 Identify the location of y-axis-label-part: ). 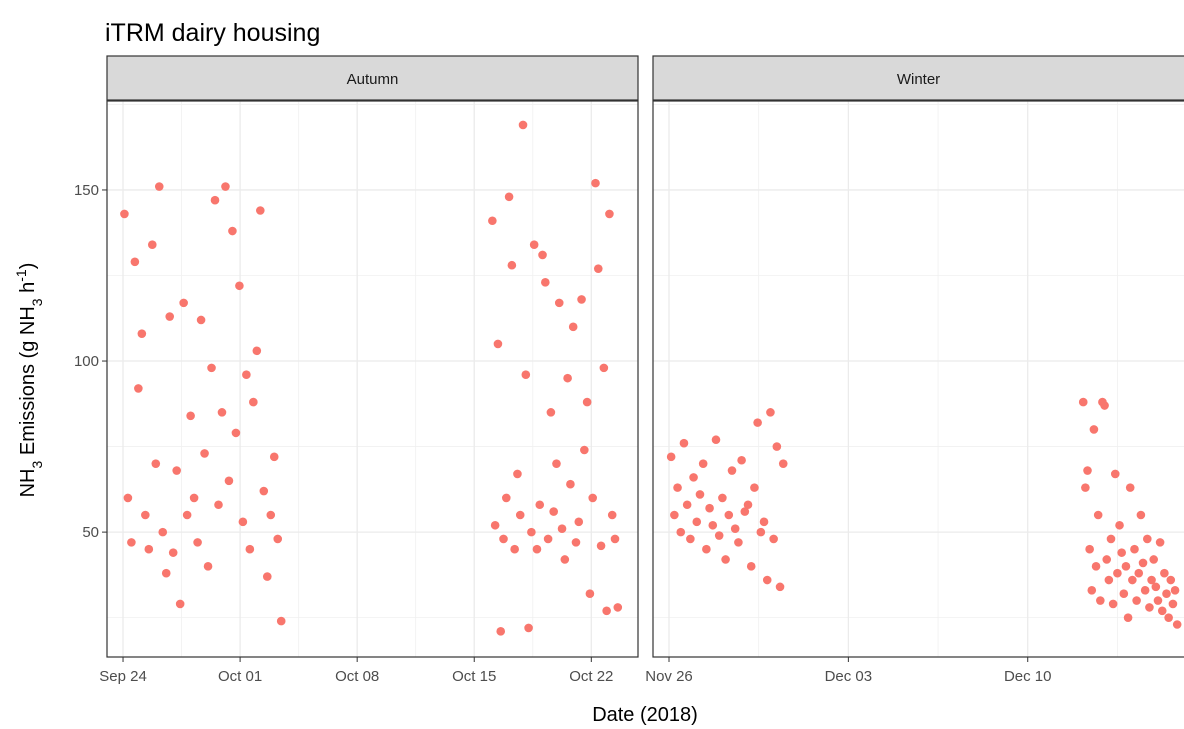
(28, 266).